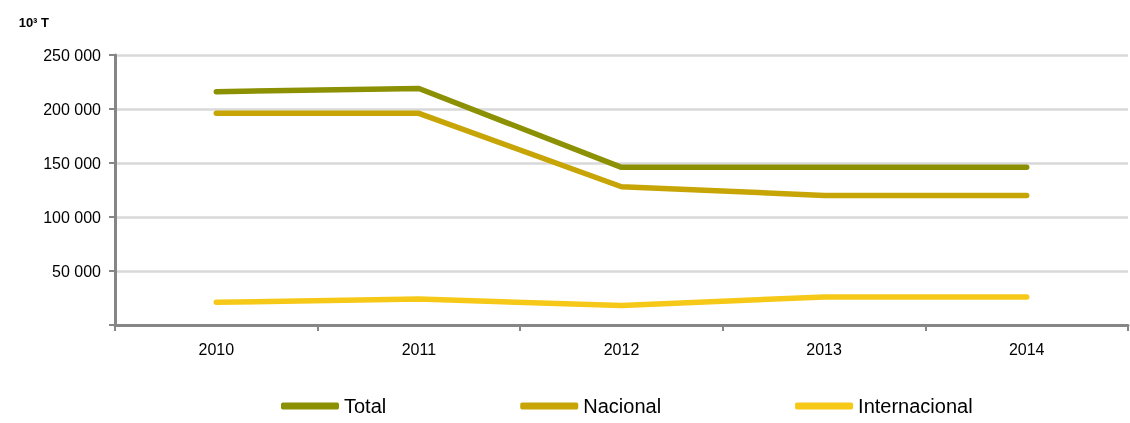 The width and height of the screenshot is (1130, 423). Describe the element at coordinates (72, 109) in the screenshot. I see `y-tick-label: 200 000` at that location.